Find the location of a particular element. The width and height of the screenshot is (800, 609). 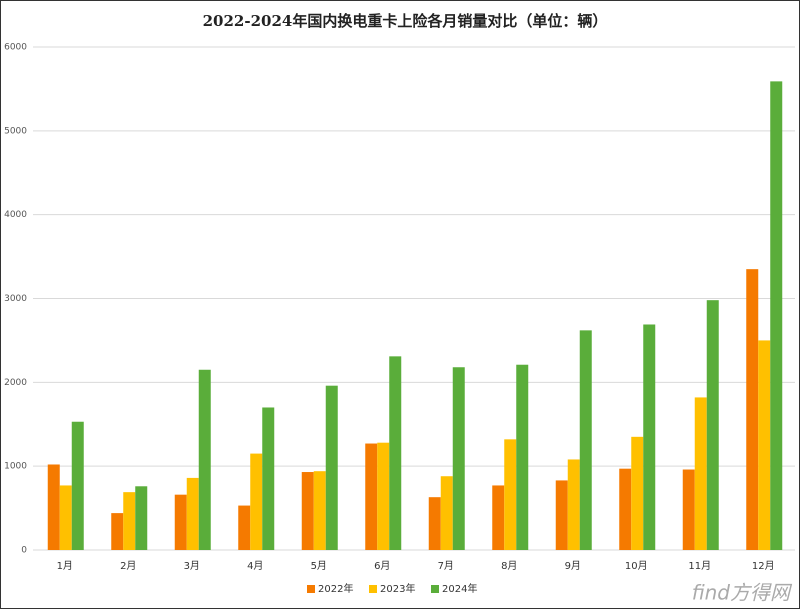

y-tick-label: 0 is located at coordinates (24, 551).